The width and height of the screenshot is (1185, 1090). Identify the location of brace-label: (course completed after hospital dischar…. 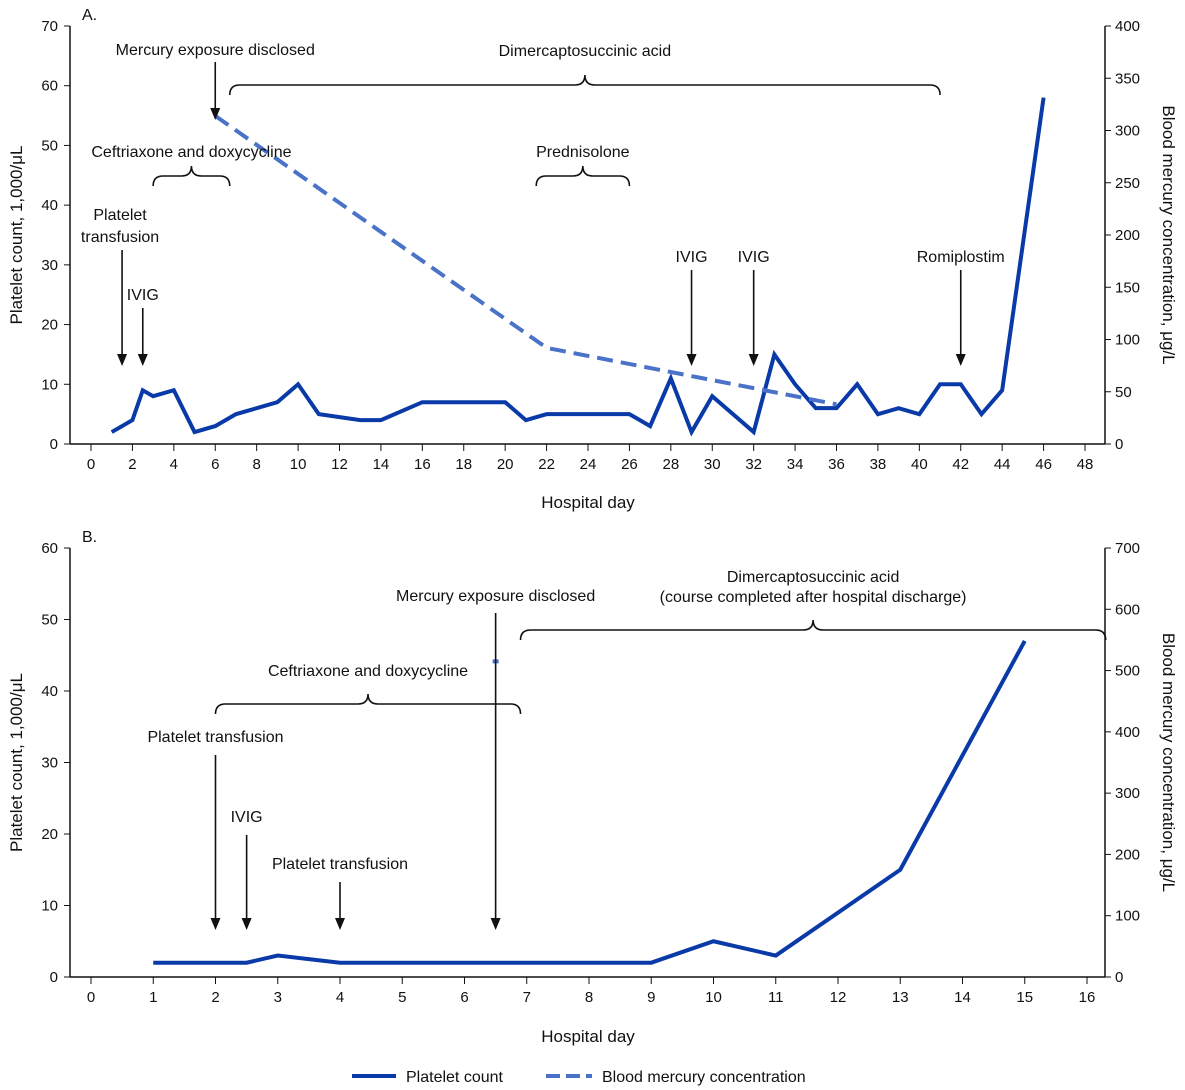
(813, 597).